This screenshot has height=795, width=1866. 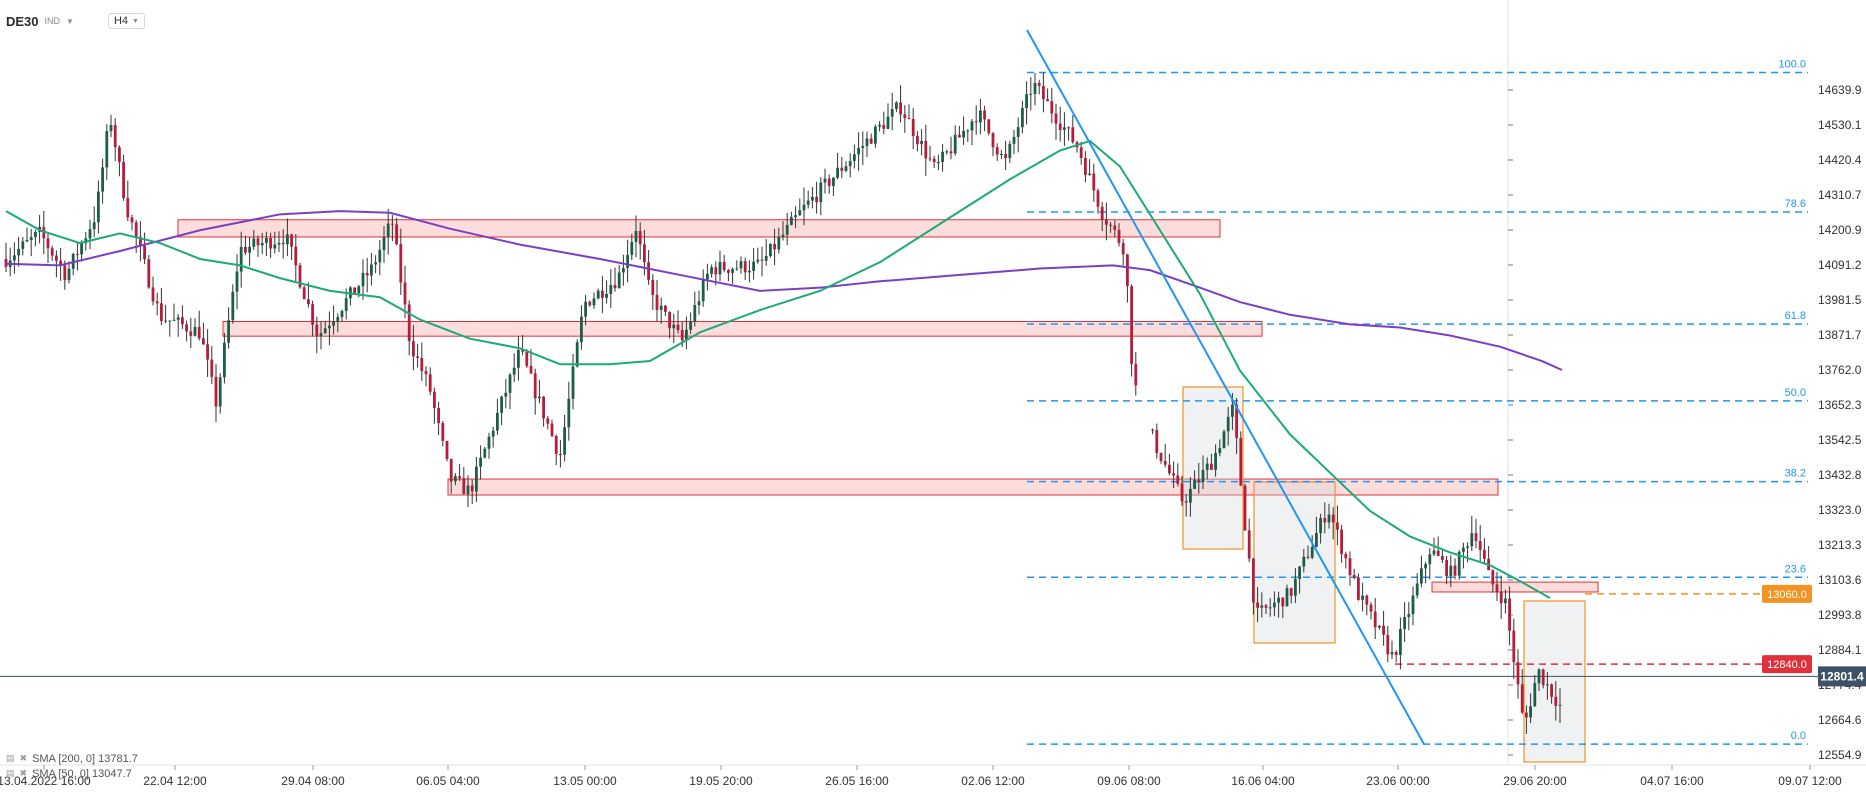 I want to click on x-tick-label: 09.07 12:00, so click(x=1810, y=781).